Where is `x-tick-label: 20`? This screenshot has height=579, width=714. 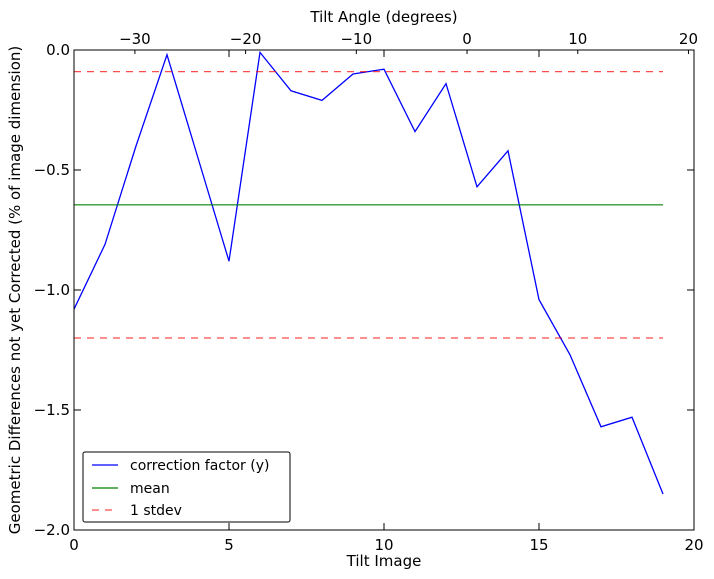 x-tick-label: 20 is located at coordinates (693, 545).